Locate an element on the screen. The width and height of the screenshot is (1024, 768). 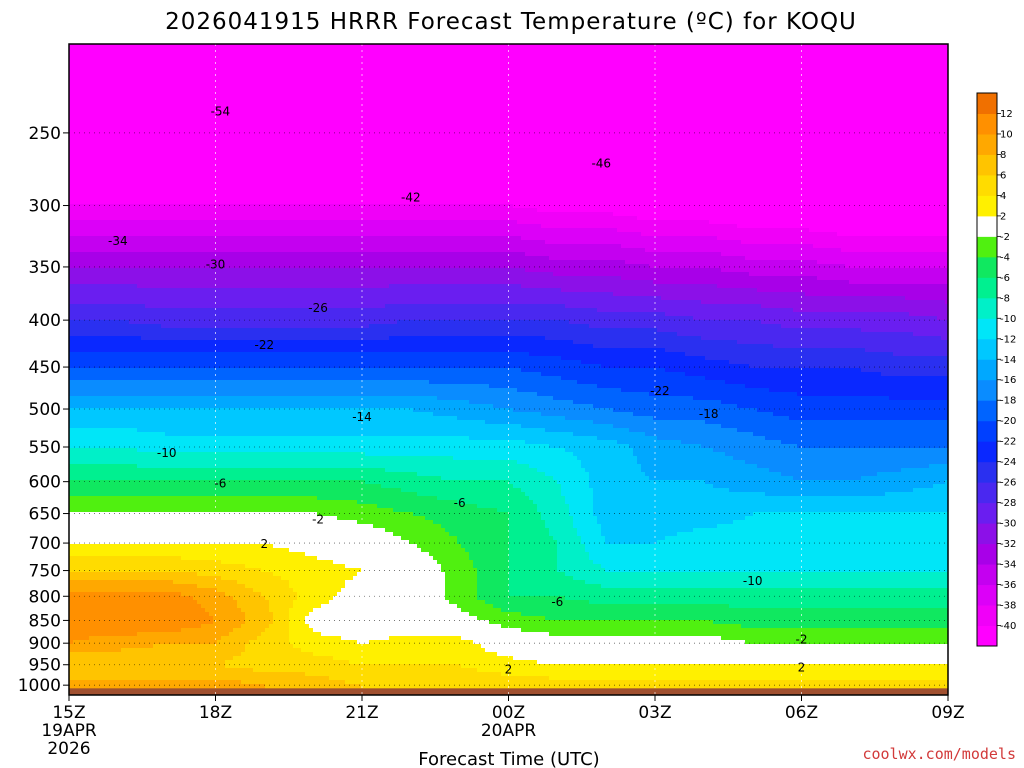
x-tick-label: 03Z is located at coordinates (654, 713).